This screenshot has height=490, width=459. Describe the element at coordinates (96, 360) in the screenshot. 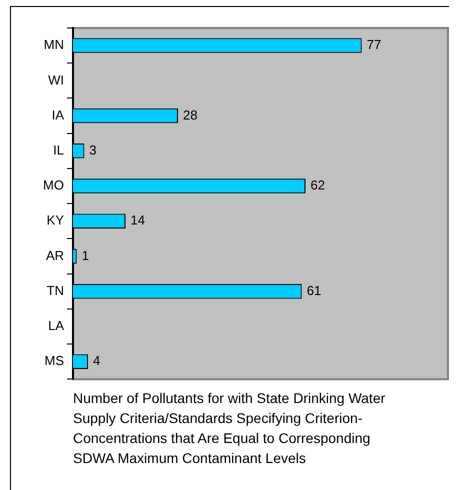

I see `data-label: 4` at that location.